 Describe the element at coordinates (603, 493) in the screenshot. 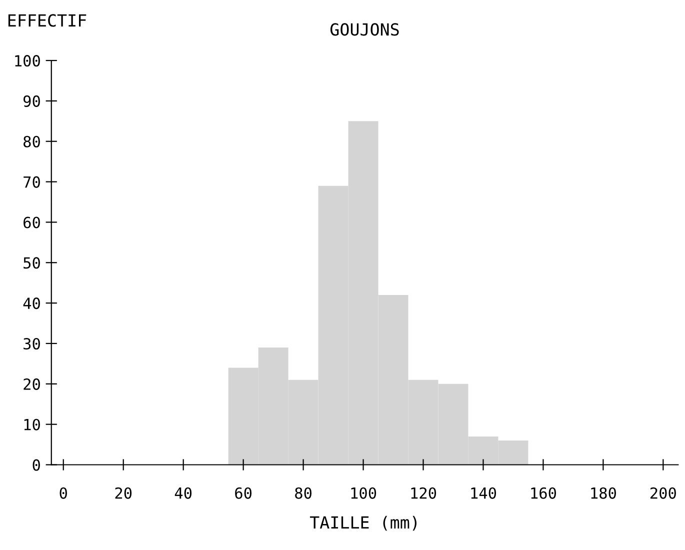

I see `x-tick-label: 180` at that location.